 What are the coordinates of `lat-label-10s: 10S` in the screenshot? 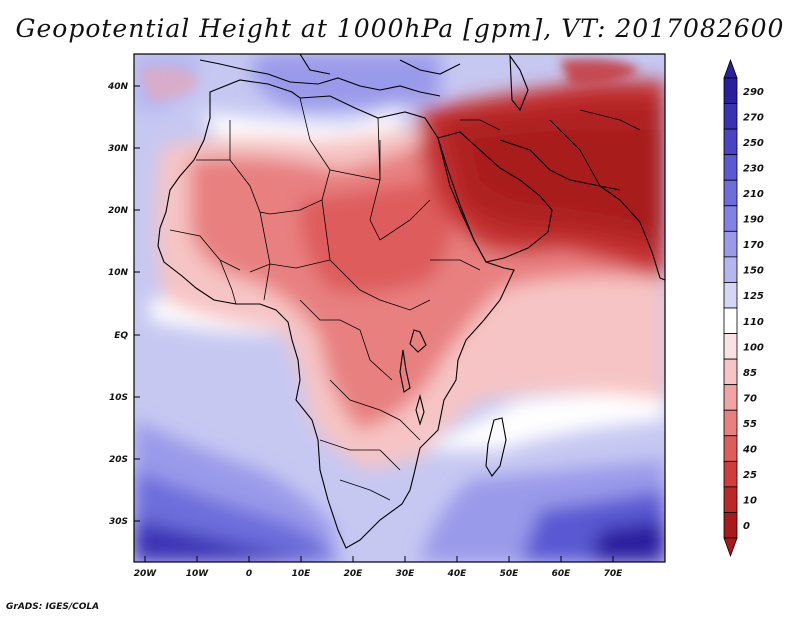 It's located at (118, 398).